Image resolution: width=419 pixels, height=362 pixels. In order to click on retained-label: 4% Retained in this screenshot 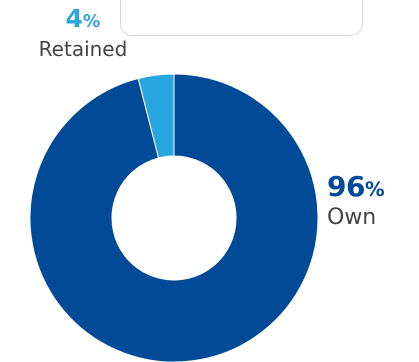, I will do `click(83, 32)`.